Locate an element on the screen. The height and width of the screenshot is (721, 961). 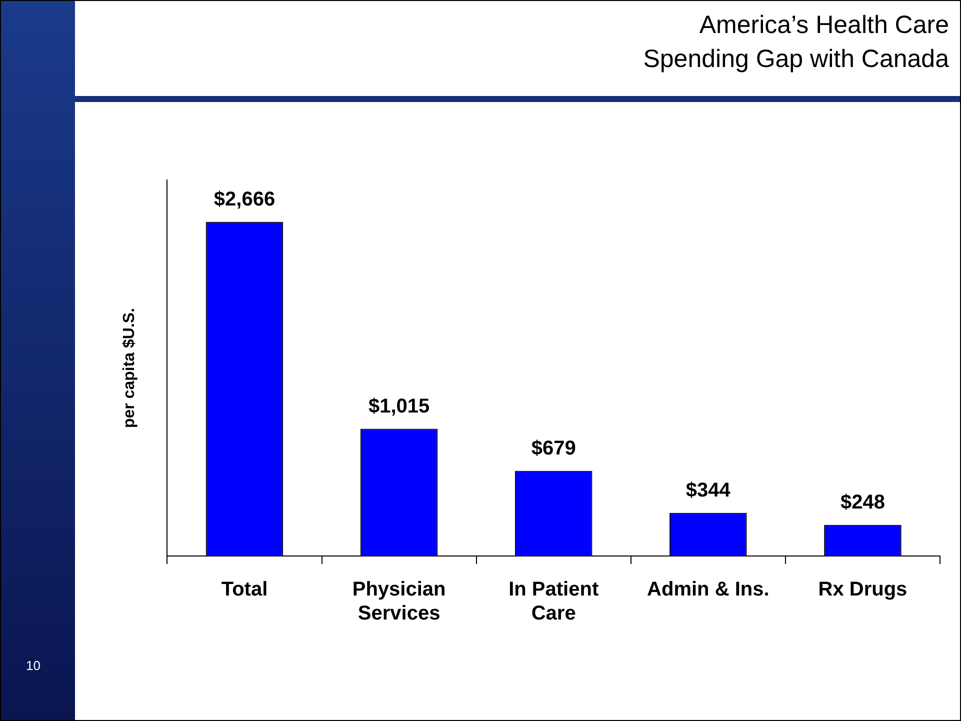
data-label: $1,015 is located at coordinates (399, 406).